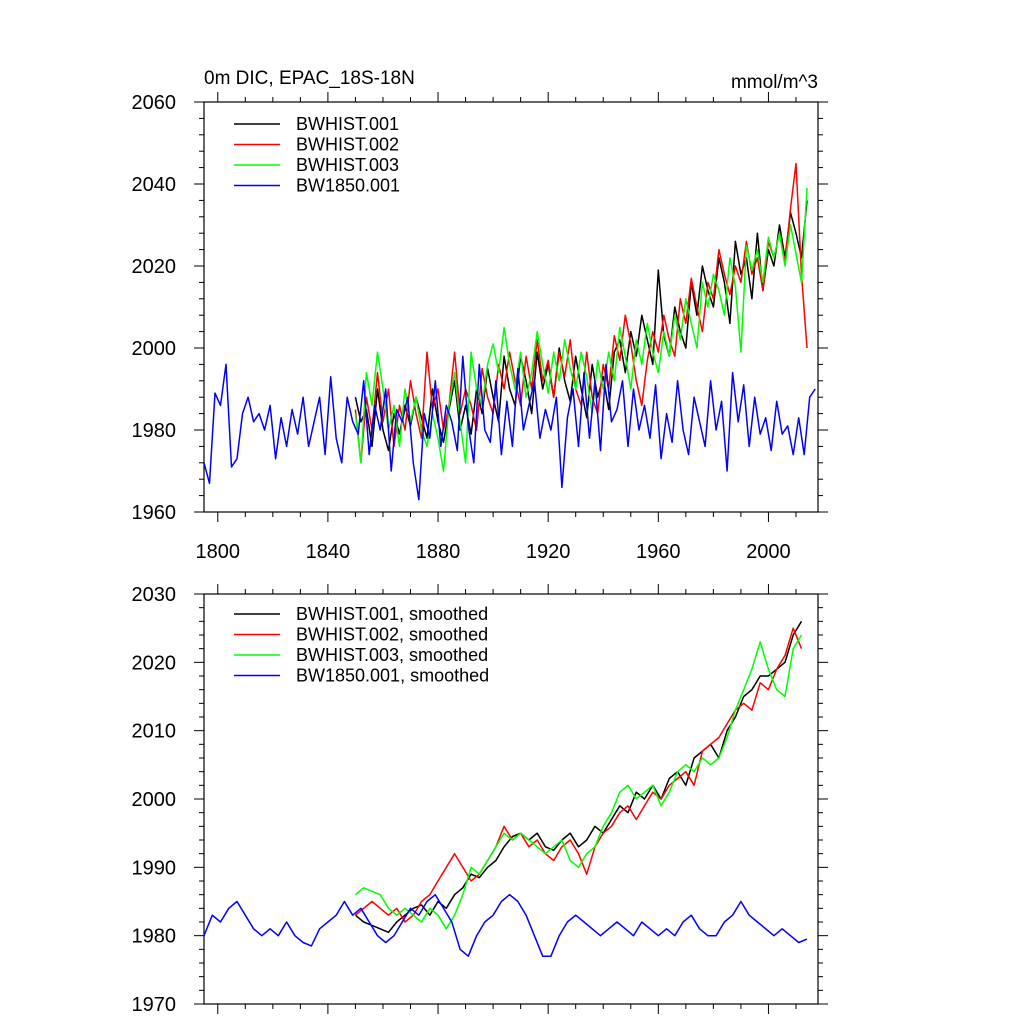 This screenshot has height=1024, width=1024. Describe the element at coordinates (658, 552) in the screenshot. I see `x-tick-label: 1960` at that location.